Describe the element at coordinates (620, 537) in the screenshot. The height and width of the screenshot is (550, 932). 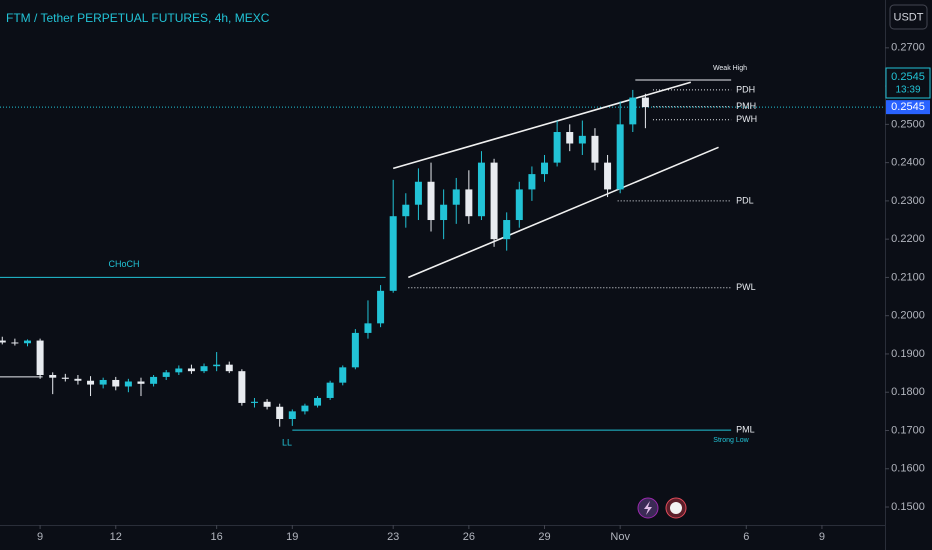
I see `x-tick-label: Nov` at that location.